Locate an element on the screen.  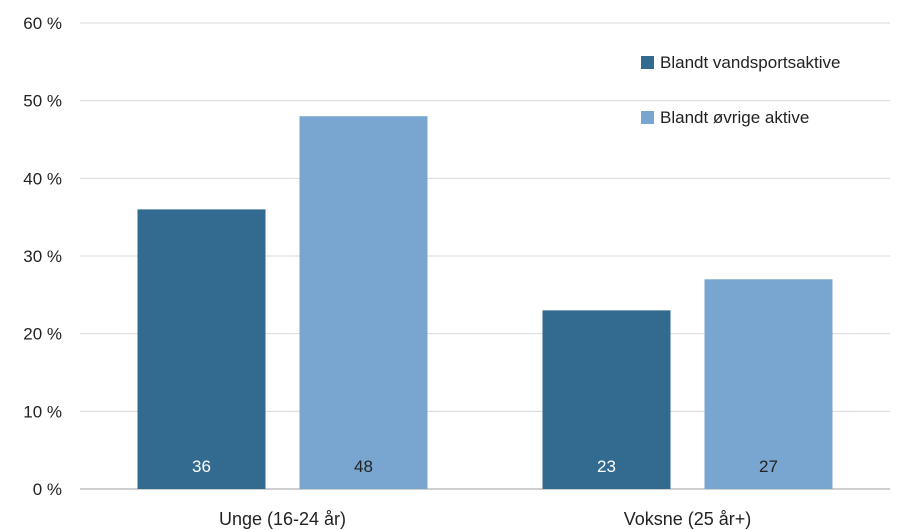
bar-vandsportsaktive-voksne is located at coordinates (606, 399).